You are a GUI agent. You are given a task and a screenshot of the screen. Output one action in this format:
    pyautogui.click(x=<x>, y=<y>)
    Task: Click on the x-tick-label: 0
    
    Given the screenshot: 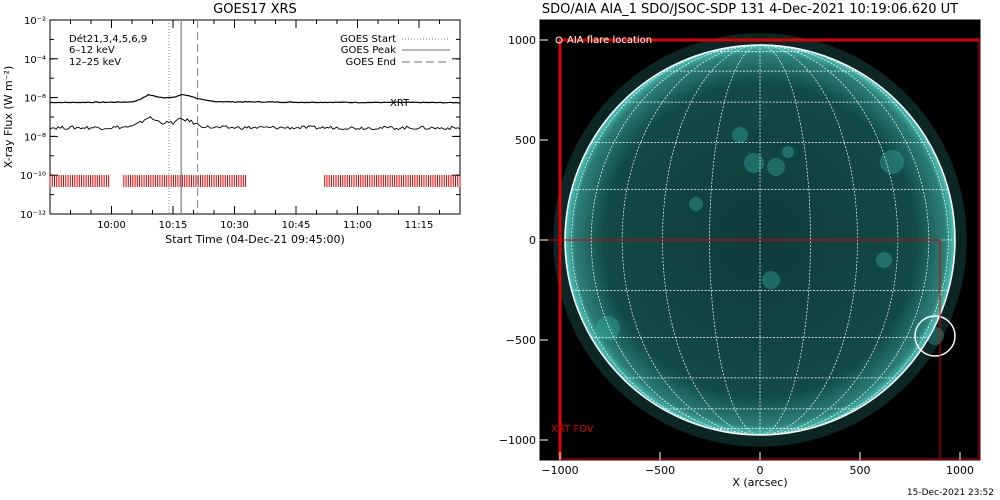 What is the action you would take?
    pyautogui.click(x=760, y=470)
    